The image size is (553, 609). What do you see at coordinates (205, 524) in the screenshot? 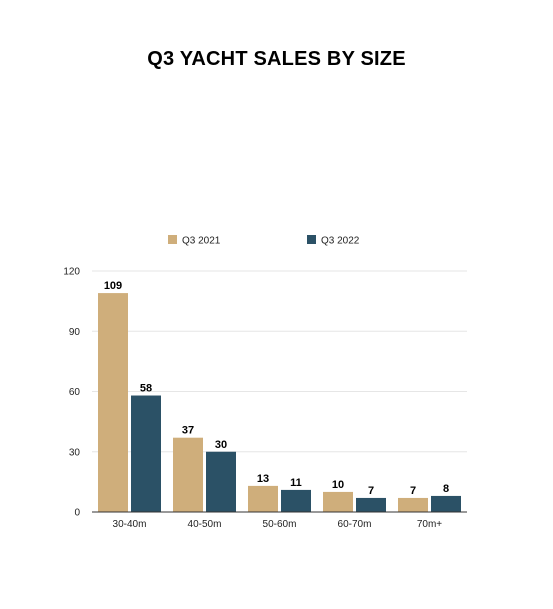
I see `x-category-label: 40-50m` at bounding box center [205, 524].